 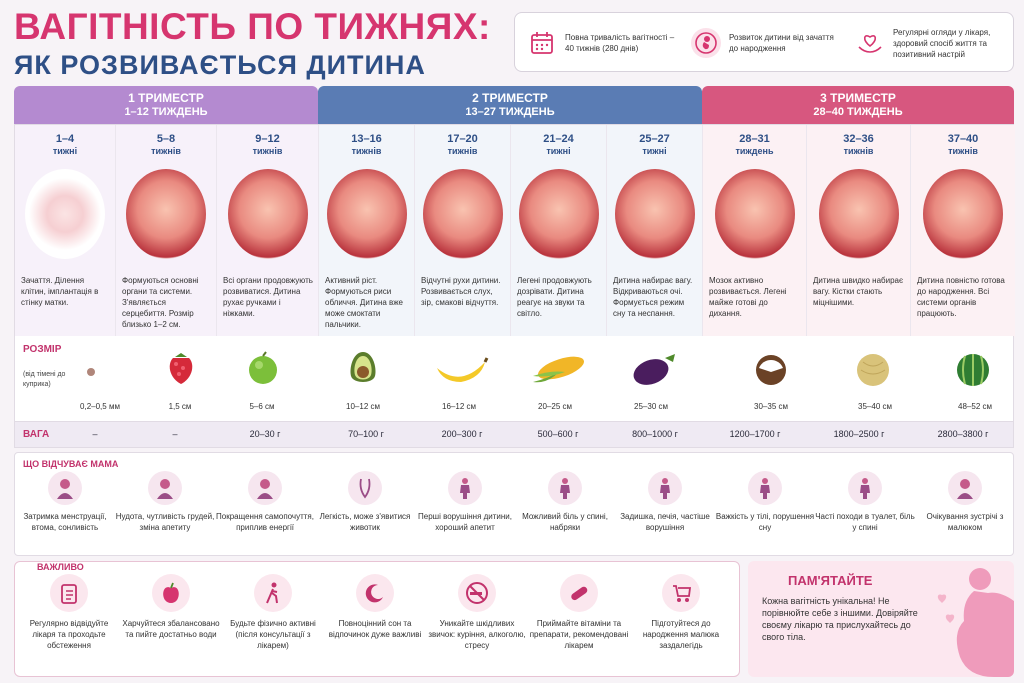 What do you see at coordinates (975, 622) in the screenshot?
I see `pregnant-silhouette-icon` at bounding box center [975, 622].